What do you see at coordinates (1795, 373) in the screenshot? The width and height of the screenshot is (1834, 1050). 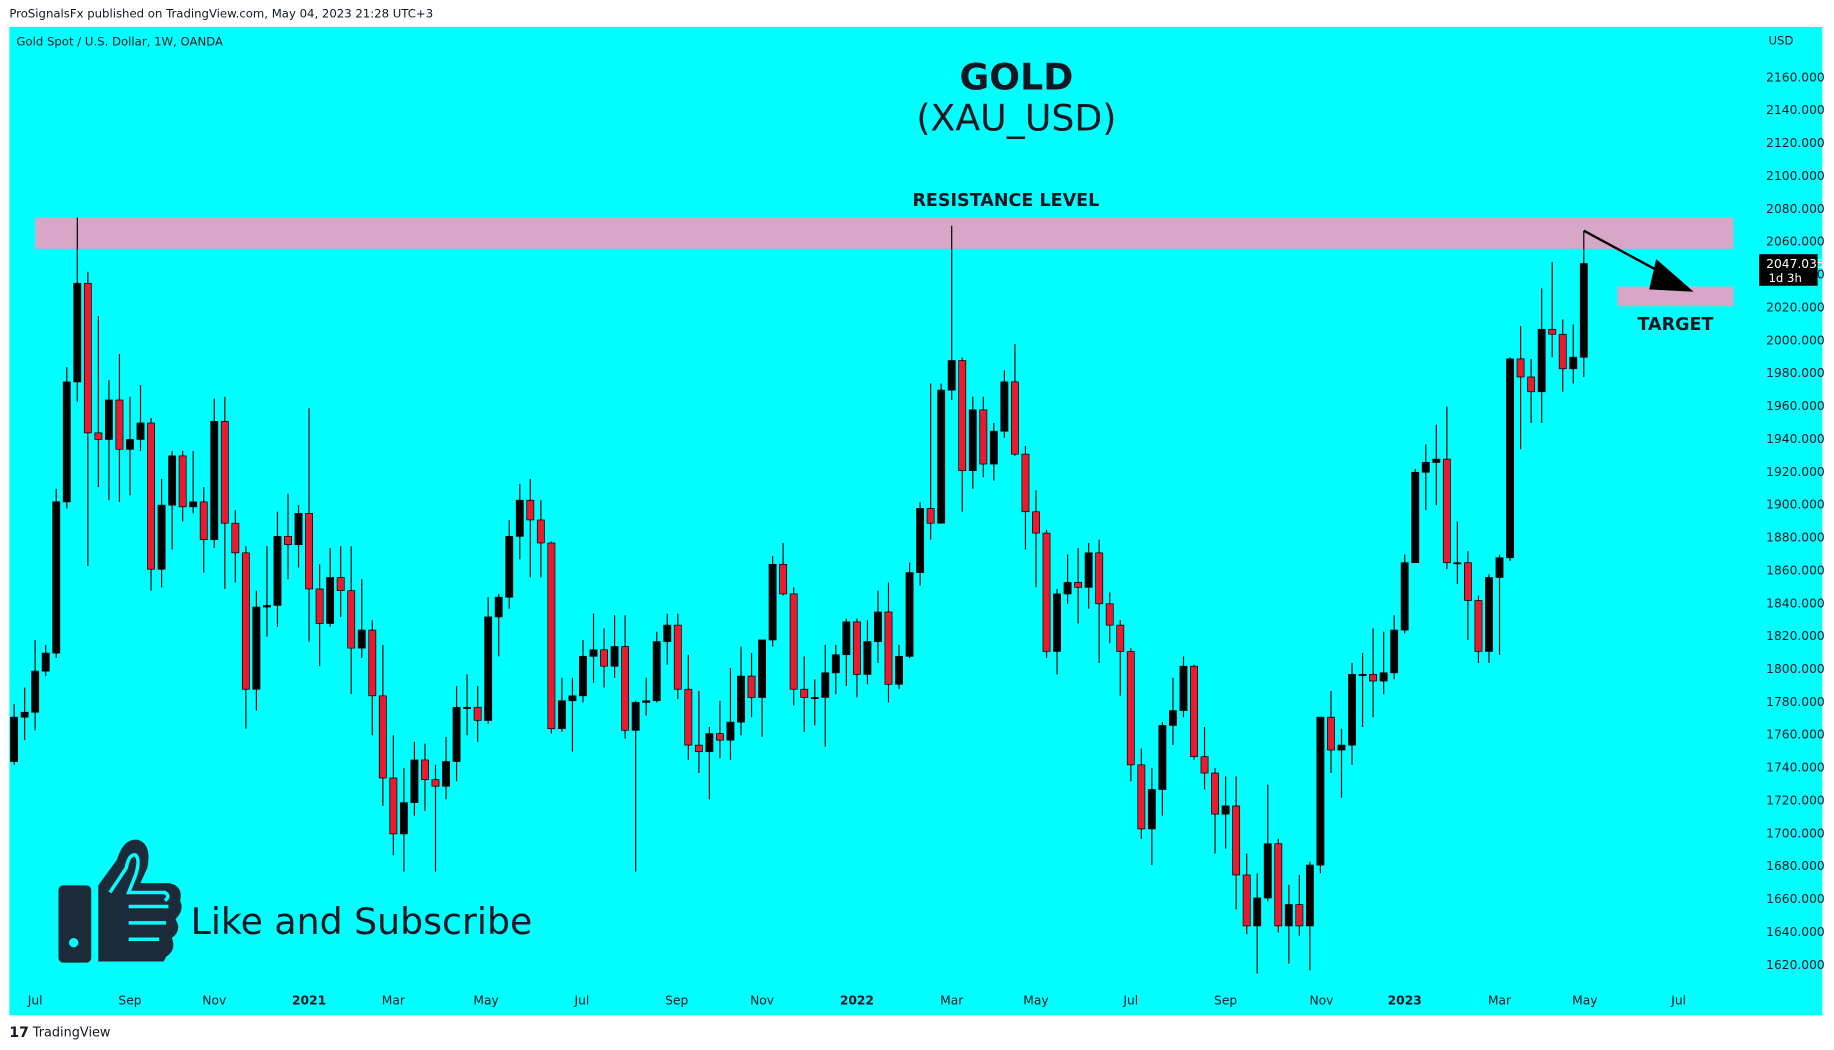 I see `y-tick-label: 1980.000` at bounding box center [1795, 373].